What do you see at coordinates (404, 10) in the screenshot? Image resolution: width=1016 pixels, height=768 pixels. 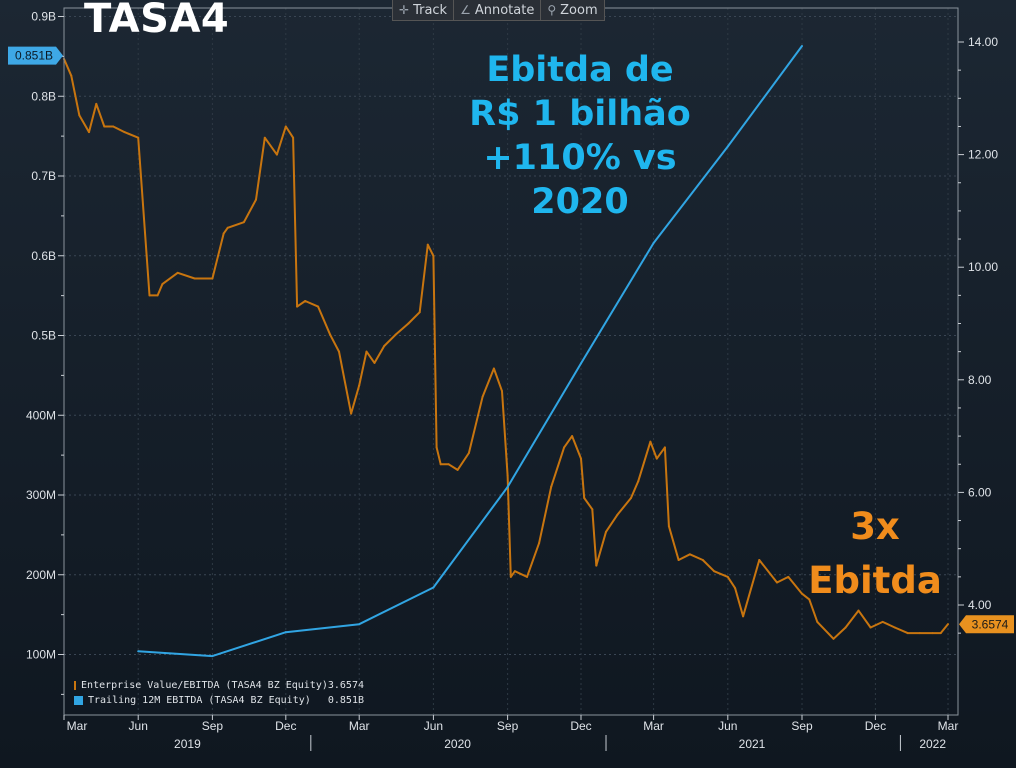 I see `crosshair-icon: ✛` at bounding box center [404, 10].